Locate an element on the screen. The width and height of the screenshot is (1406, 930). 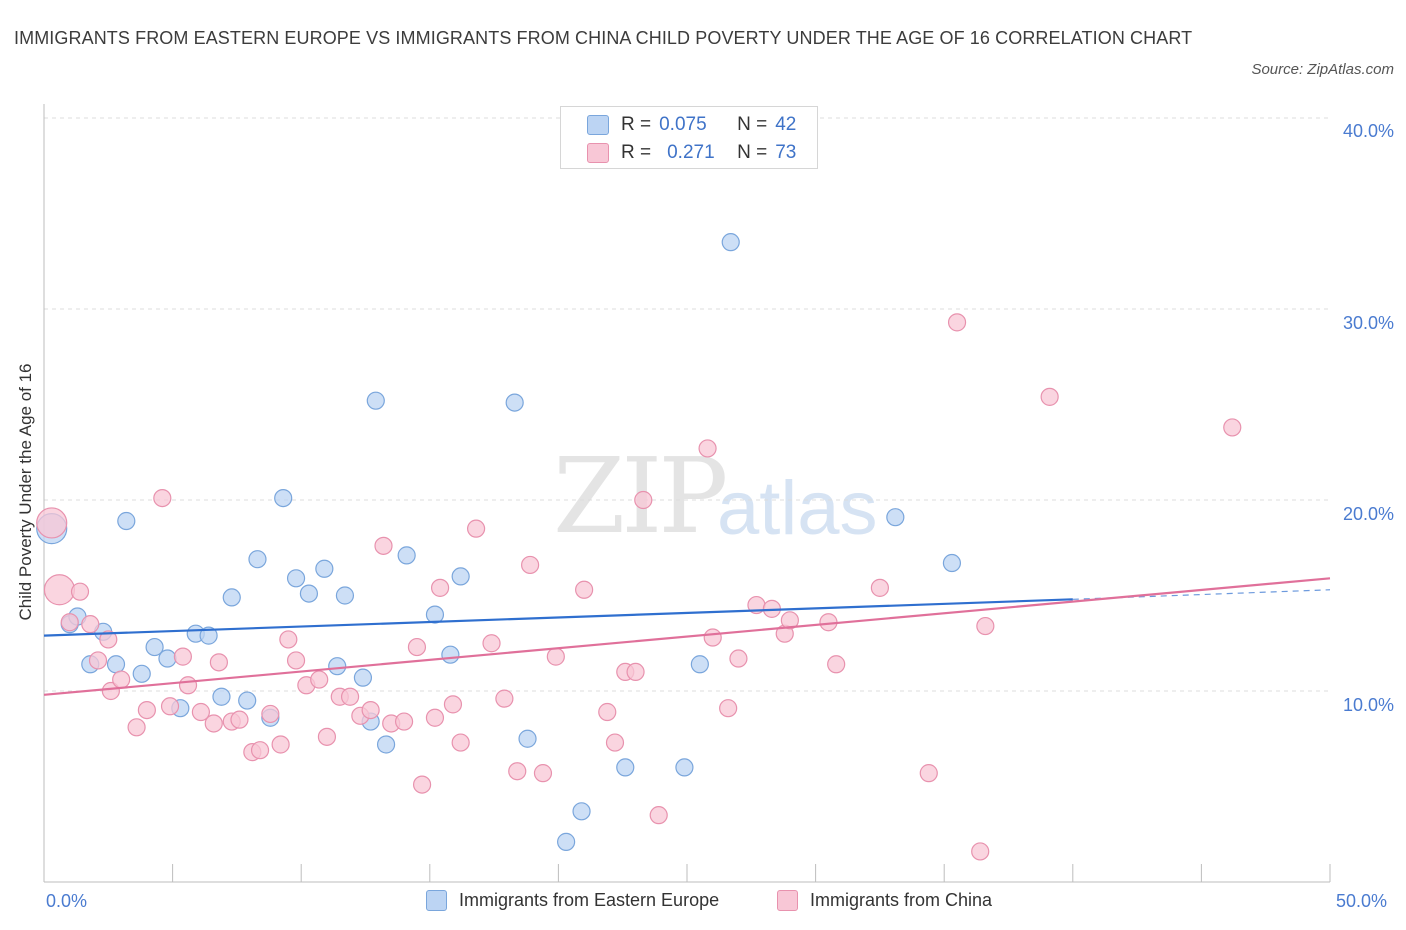
series-name: Immigrants from Eastern Europe is located at coordinates (589, 900).